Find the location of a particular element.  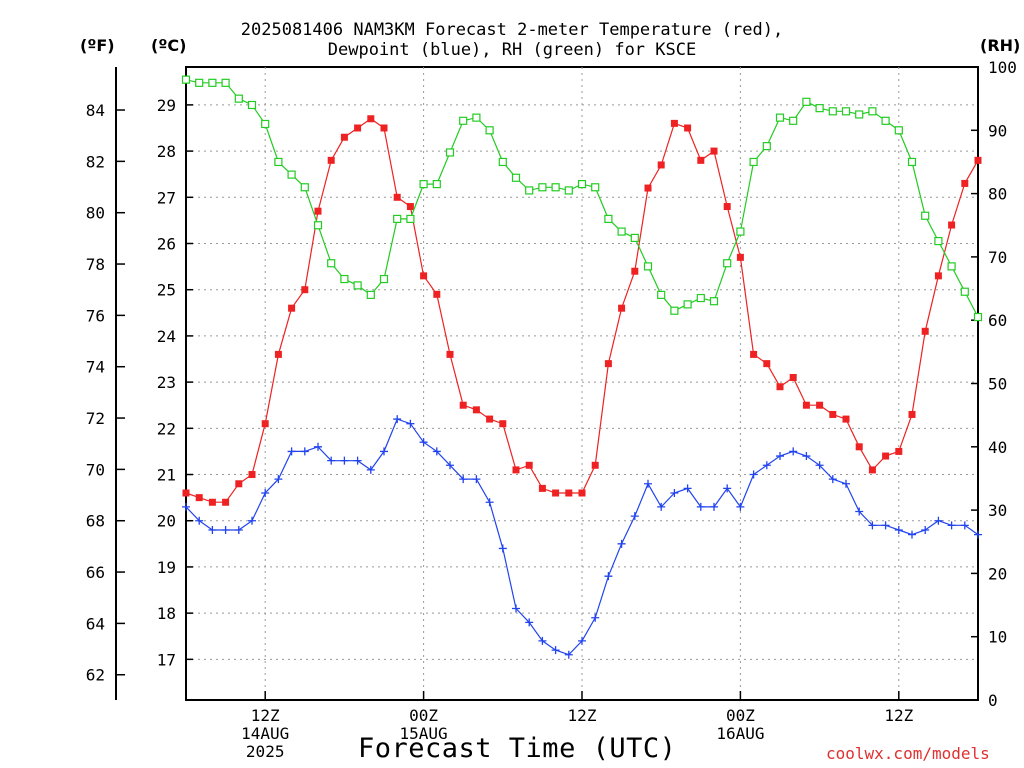

fahrenheit-tick-label: 64 is located at coordinates (95, 623).